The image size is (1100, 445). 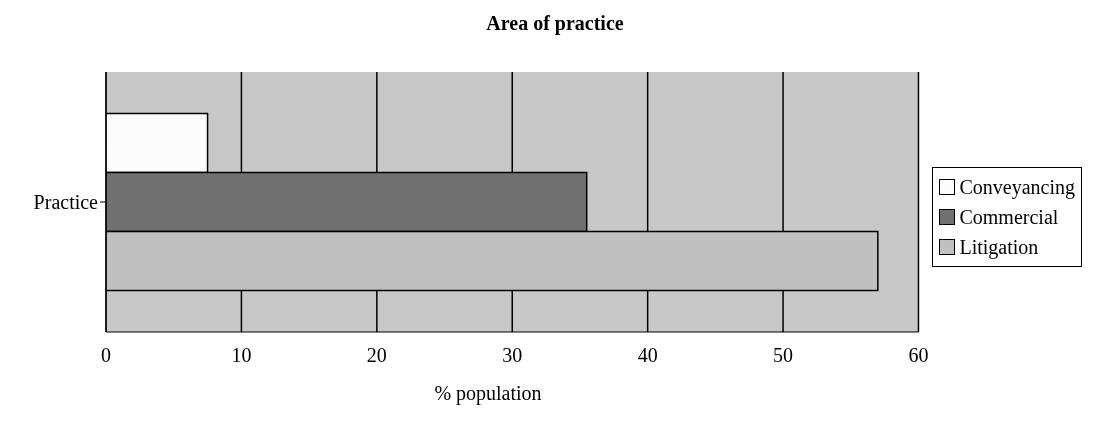 What do you see at coordinates (376, 355) in the screenshot?
I see `x-tick-label: 20` at bounding box center [376, 355].